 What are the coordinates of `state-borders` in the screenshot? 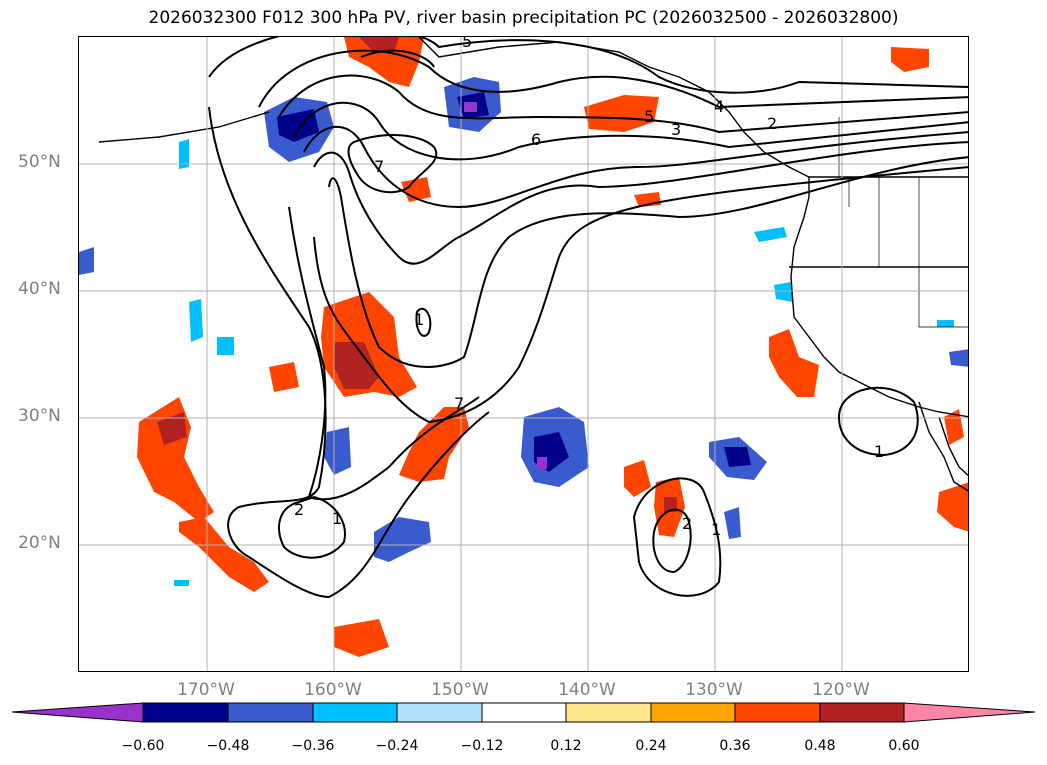 It's located at (903, 222).